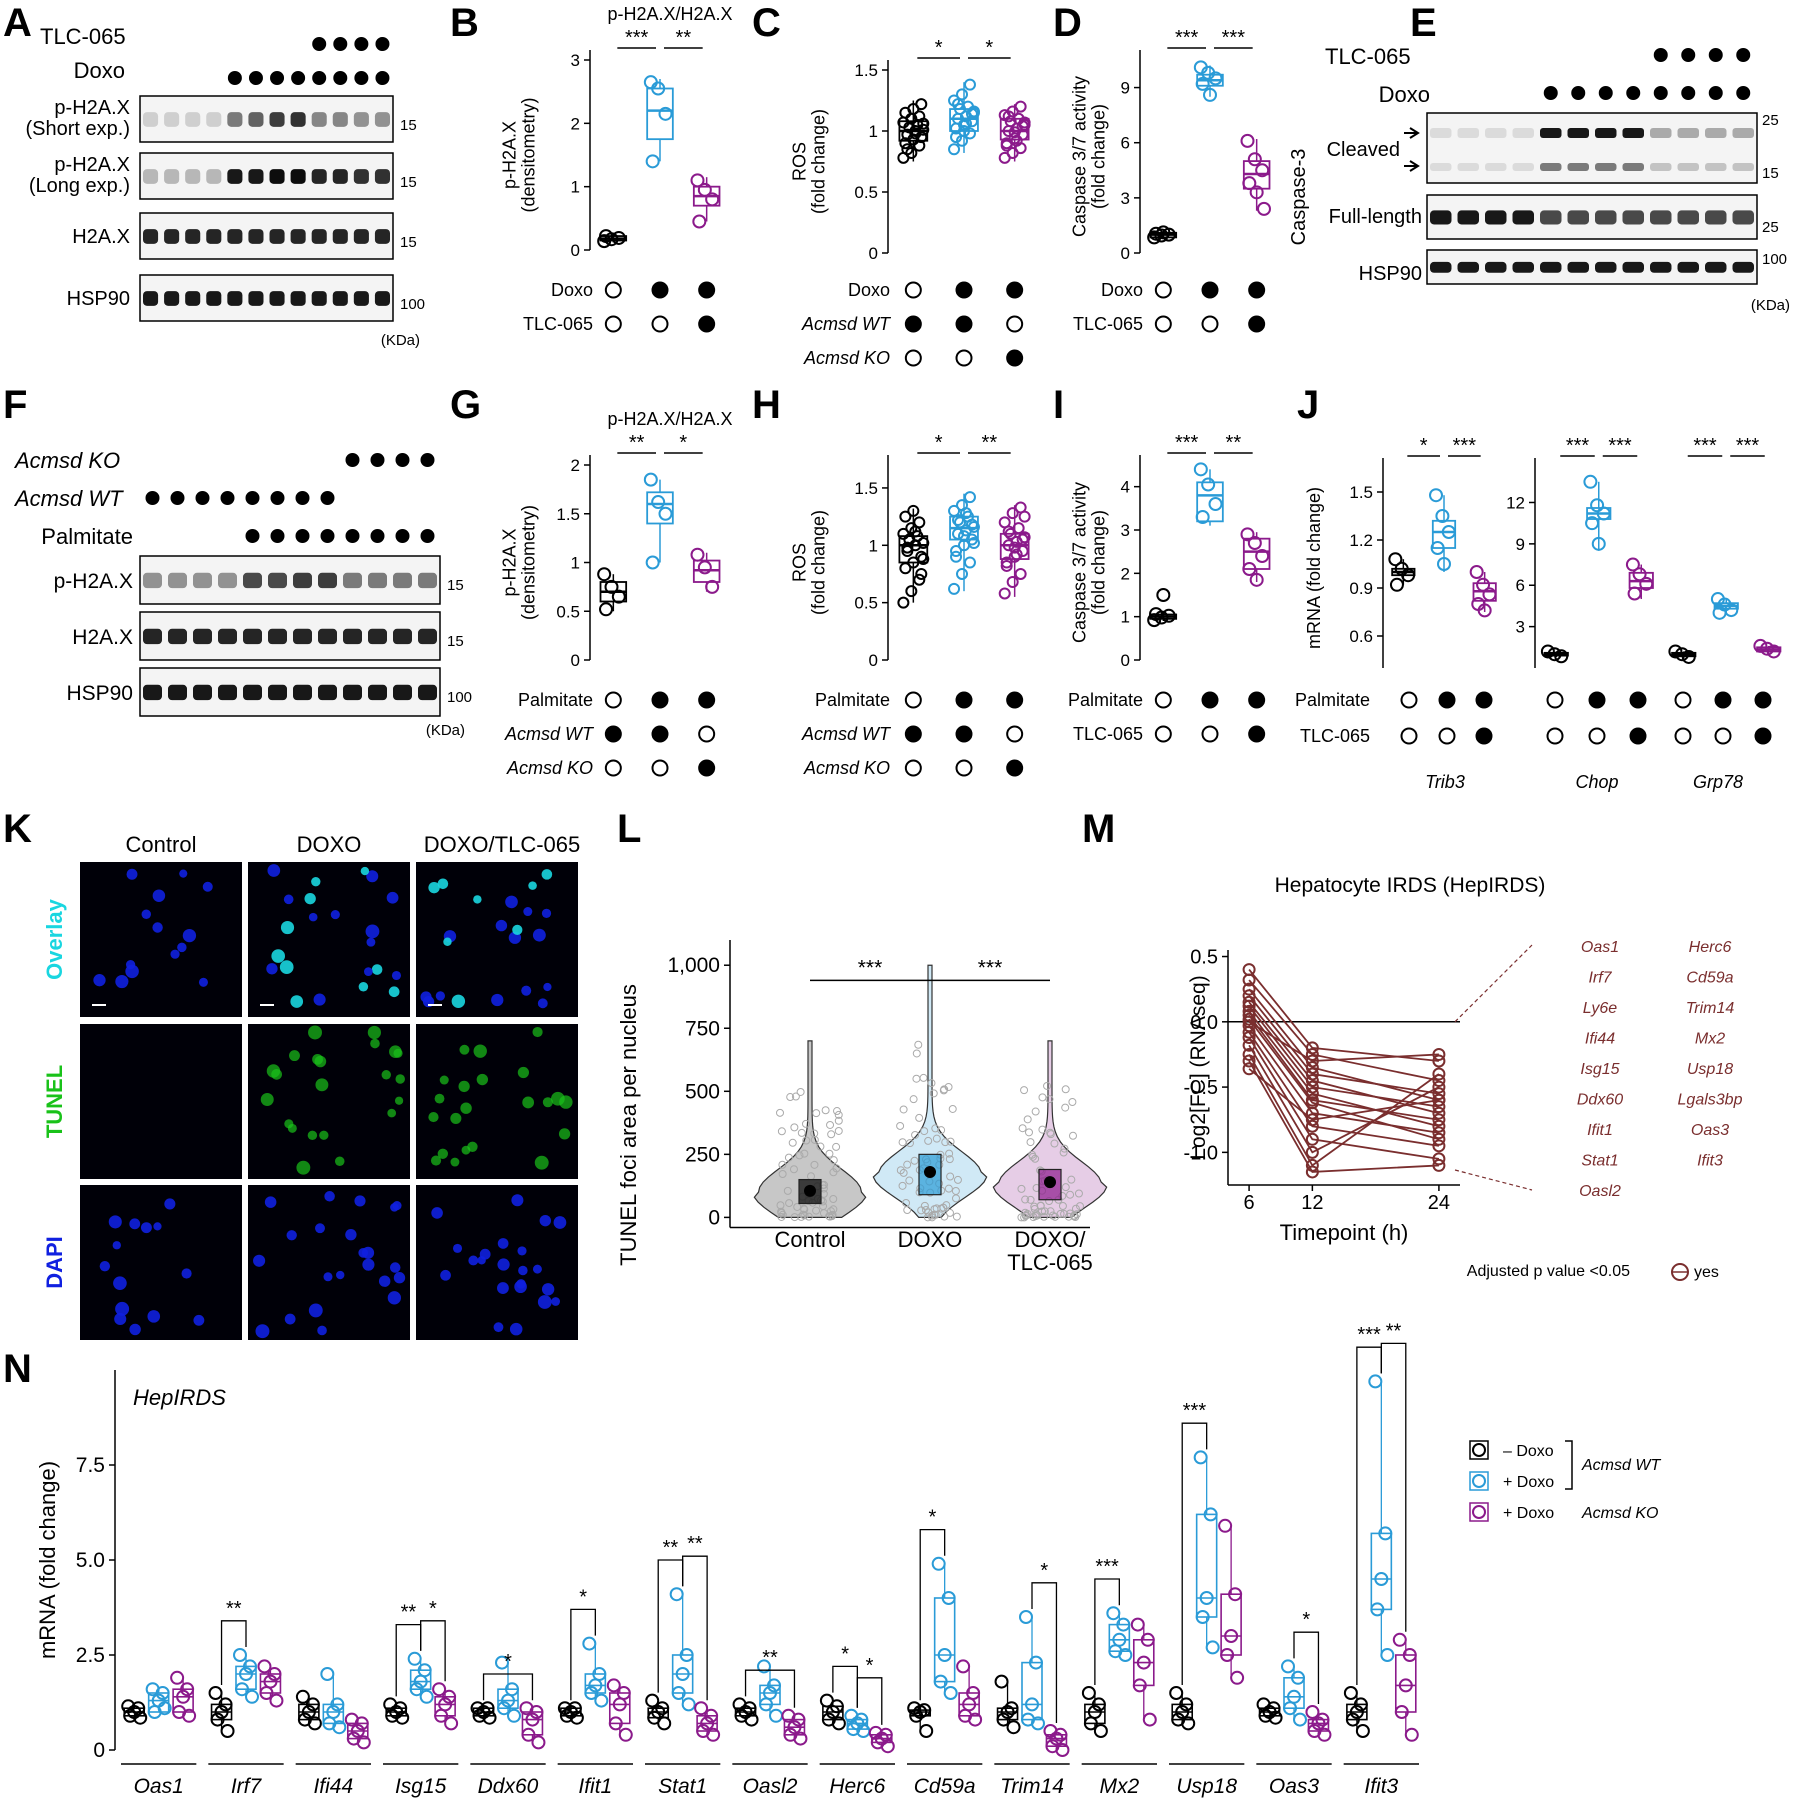 The width and height of the screenshot is (1797, 1800). Describe the element at coordinates (1294, 1786) in the screenshot. I see `gene-label: Oas3` at that location.